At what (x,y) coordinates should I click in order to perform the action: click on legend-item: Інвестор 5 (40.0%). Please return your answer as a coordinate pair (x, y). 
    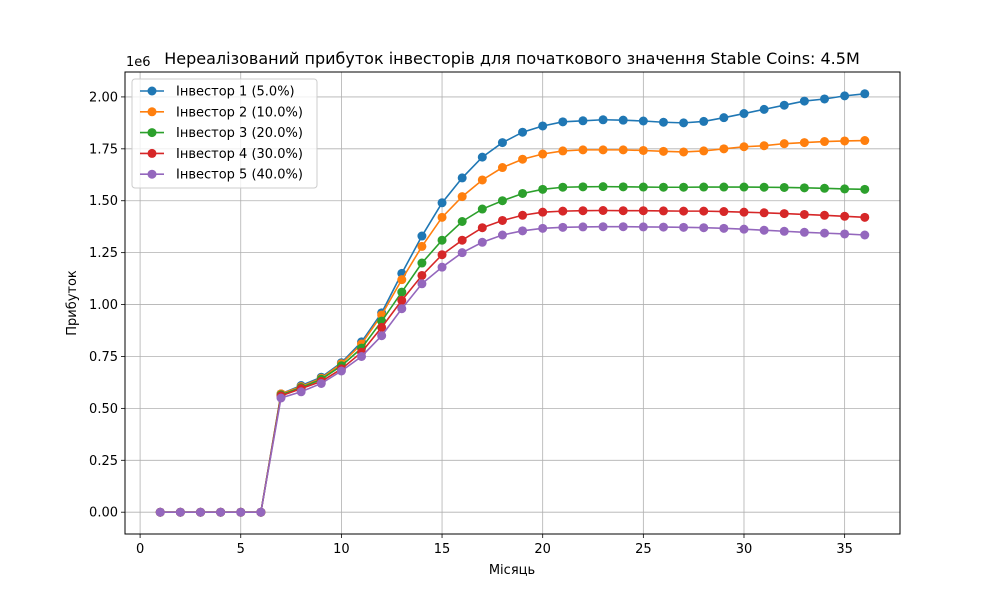
    Looking at the image, I should click on (221, 175).